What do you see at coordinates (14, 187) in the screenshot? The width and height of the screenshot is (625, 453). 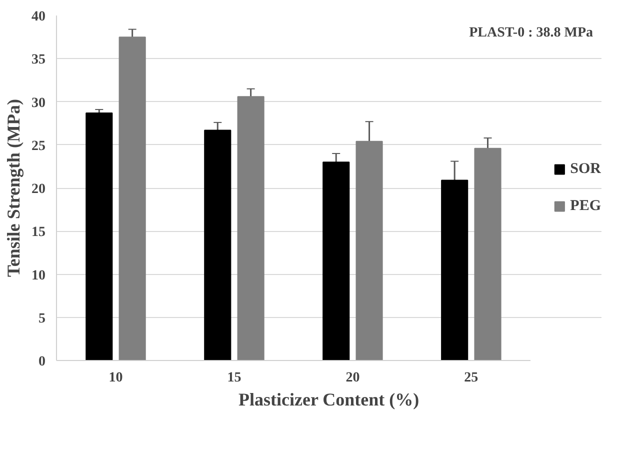 I see `y-axis-title: Tensile Strength (MPa)` at bounding box center [14, 187].